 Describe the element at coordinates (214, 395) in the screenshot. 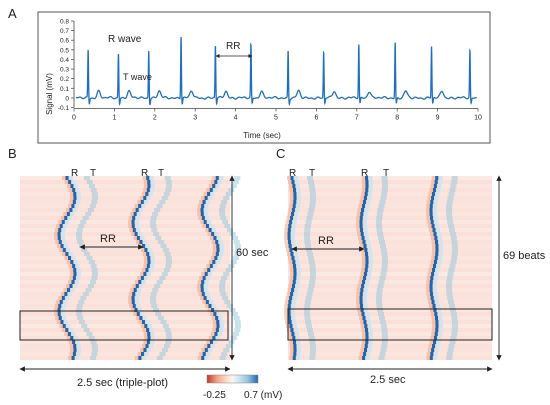

I see `colorbar-min-label: -0.25` at that location.